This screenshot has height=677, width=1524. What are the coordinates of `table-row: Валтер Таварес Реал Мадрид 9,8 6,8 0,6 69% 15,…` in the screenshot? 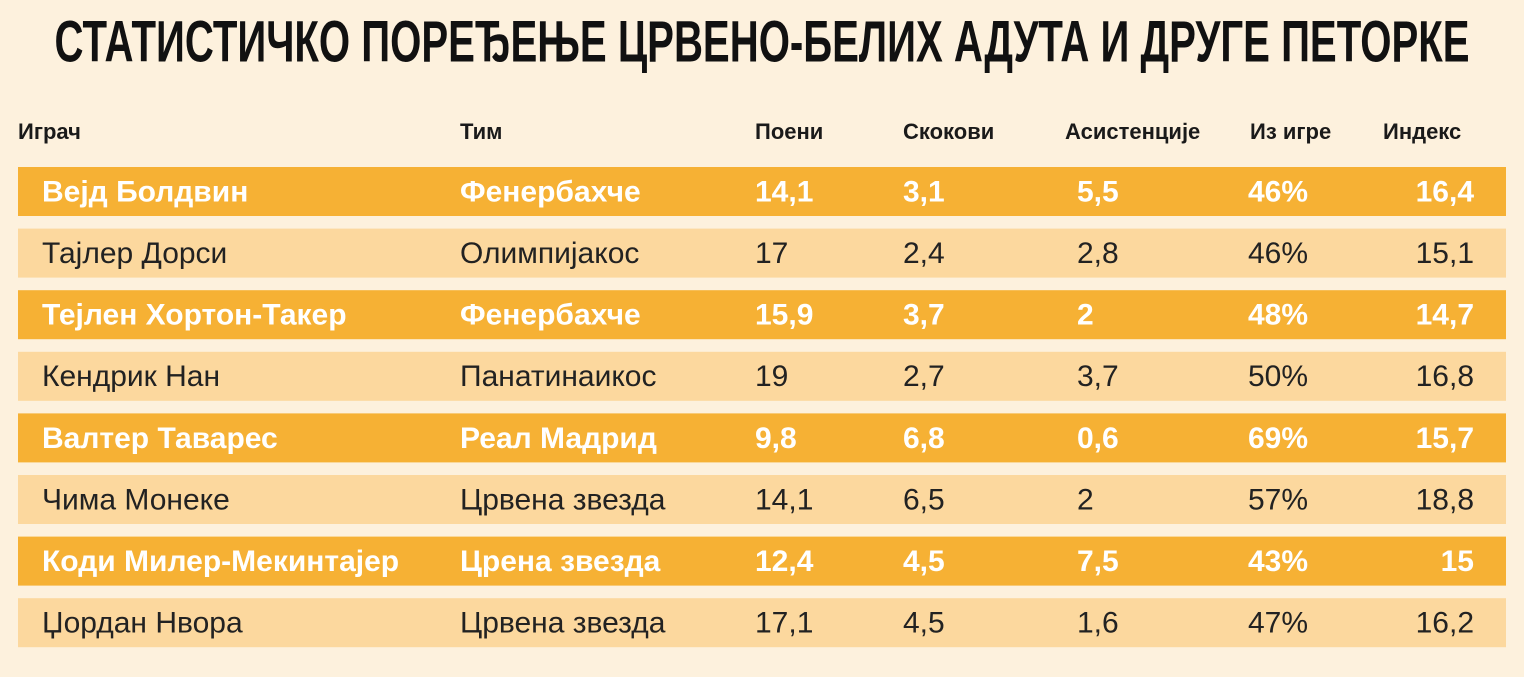 It's located at (762, 438).